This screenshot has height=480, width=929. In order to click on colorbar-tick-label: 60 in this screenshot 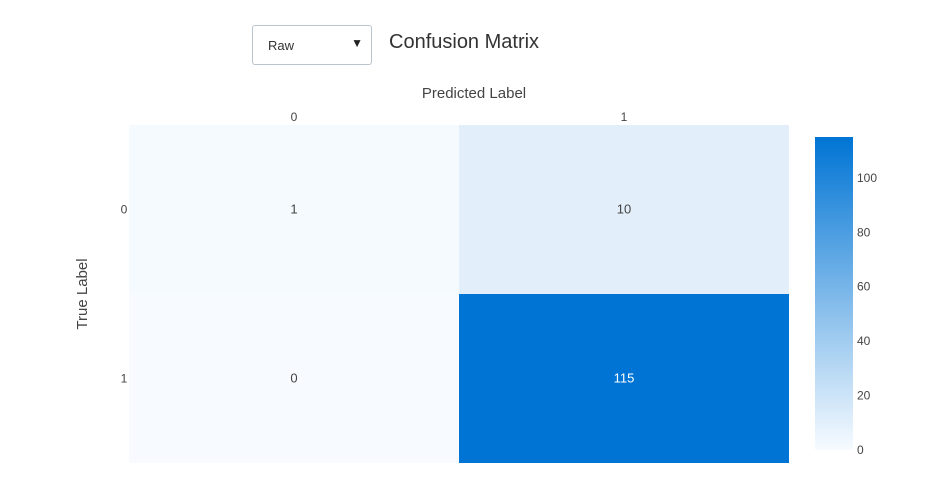, I will do `click(864, 287)`.